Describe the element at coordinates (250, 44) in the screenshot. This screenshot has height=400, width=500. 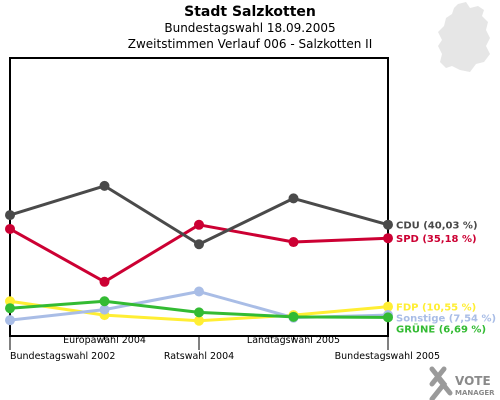
I see `chart-subtitle-district: Zweitstimmen Verlauf 006 - Salzkotten II` at that location.